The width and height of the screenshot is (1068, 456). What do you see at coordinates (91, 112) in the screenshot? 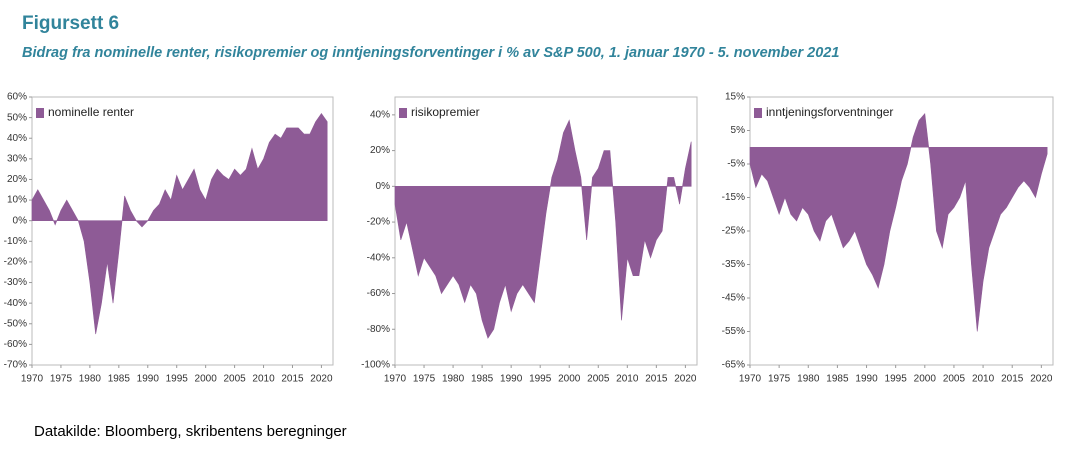
I see `legend-label: nominelle renter` at bounding box center [91, 112].